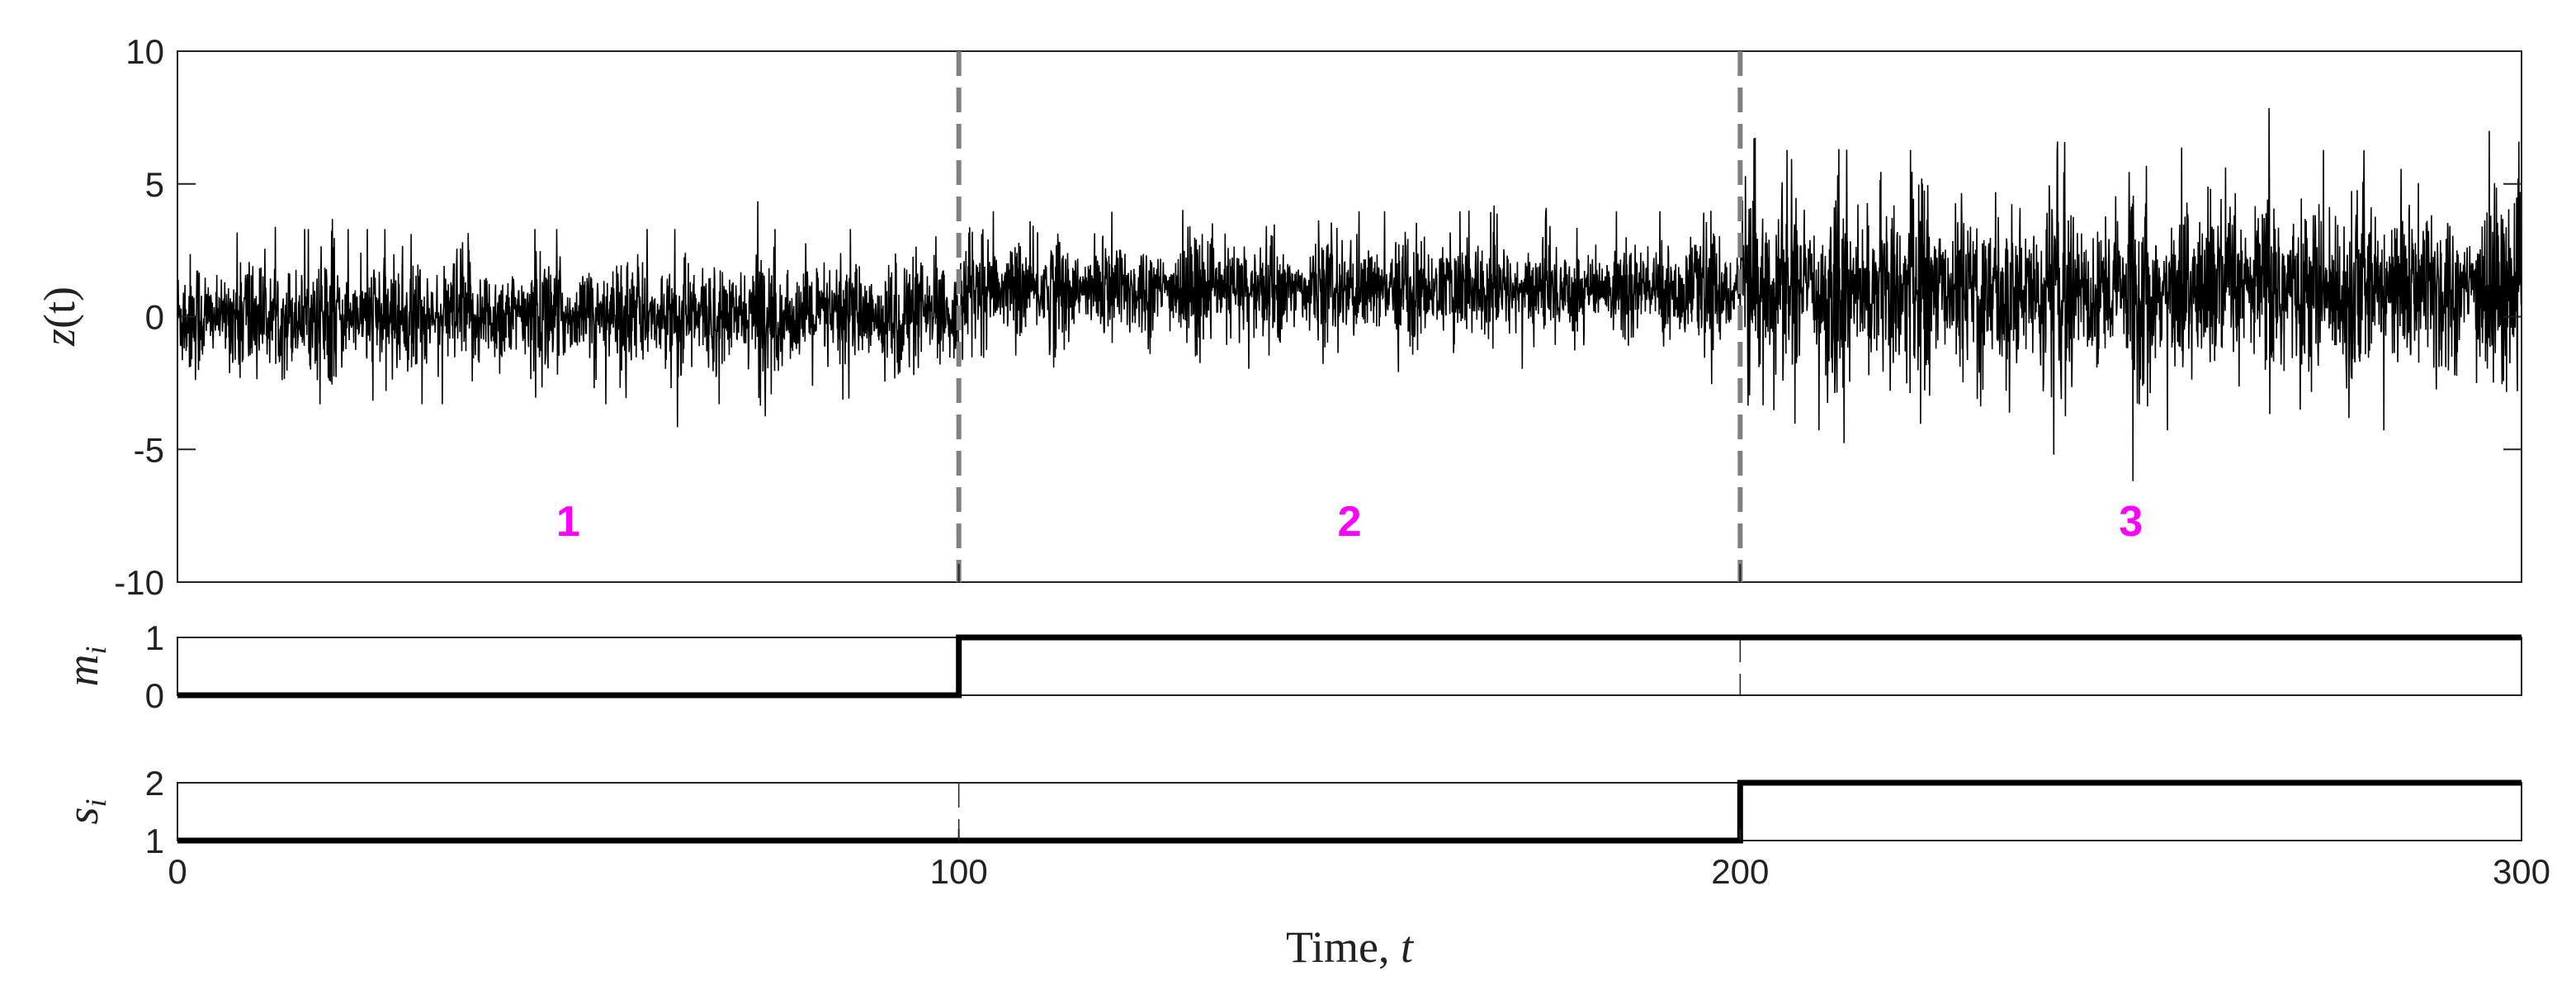 Image resolution: width=2576 pixels, height=990 pixels. What do you see at coordinates (154, 317) in the screenshot?
I see `z-ytick-label-2: 0` at bounding box center [154, 317].